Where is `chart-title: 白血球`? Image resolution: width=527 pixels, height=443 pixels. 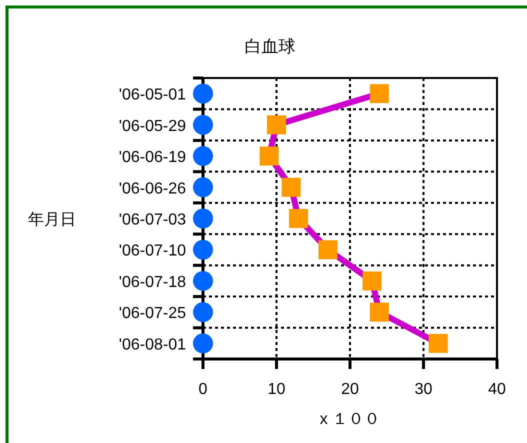
chart-title: 白血球 is located at coordinates (270, 46).